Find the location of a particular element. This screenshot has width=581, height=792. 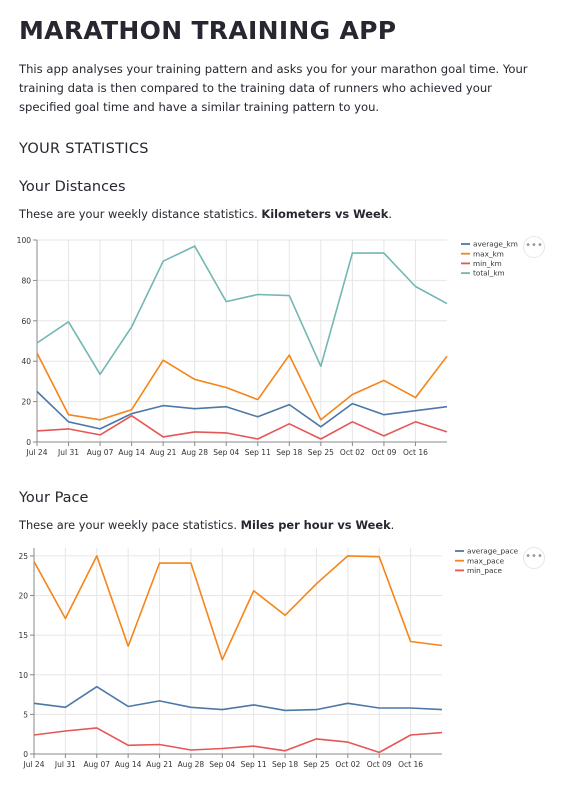

legend-label-max_km: max_km is located at coordinates (488, 253).